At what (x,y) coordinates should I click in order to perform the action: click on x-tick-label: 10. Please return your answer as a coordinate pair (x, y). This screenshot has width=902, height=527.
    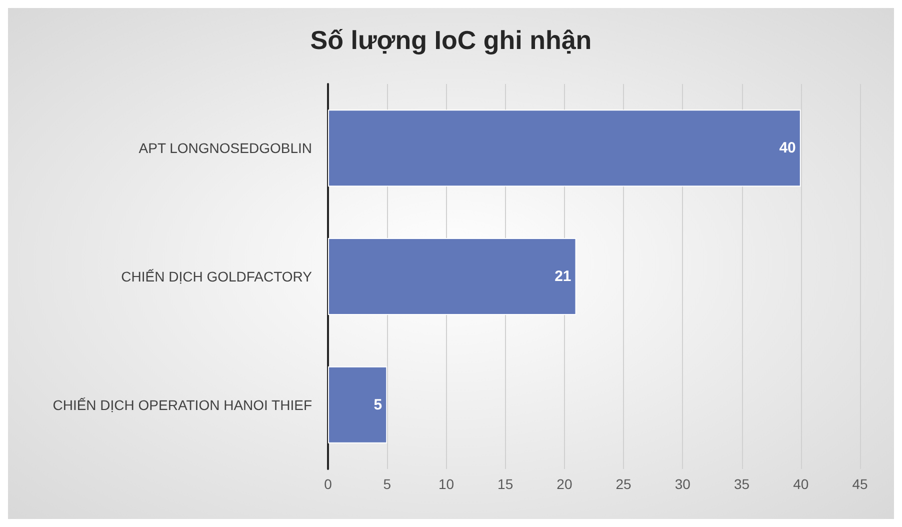
    Looking at the image, I should click on (446, 484).